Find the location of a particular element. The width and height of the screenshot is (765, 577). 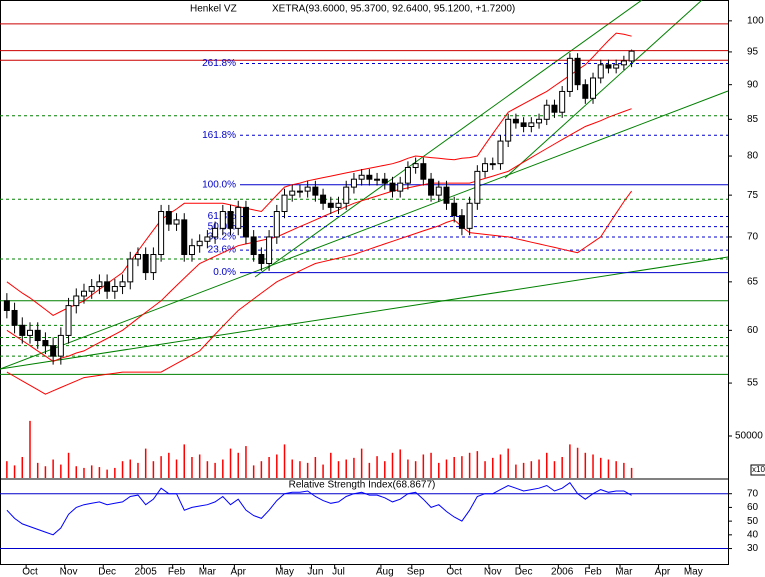

fib-label: 100.0% is located at coordinates (219, 184).